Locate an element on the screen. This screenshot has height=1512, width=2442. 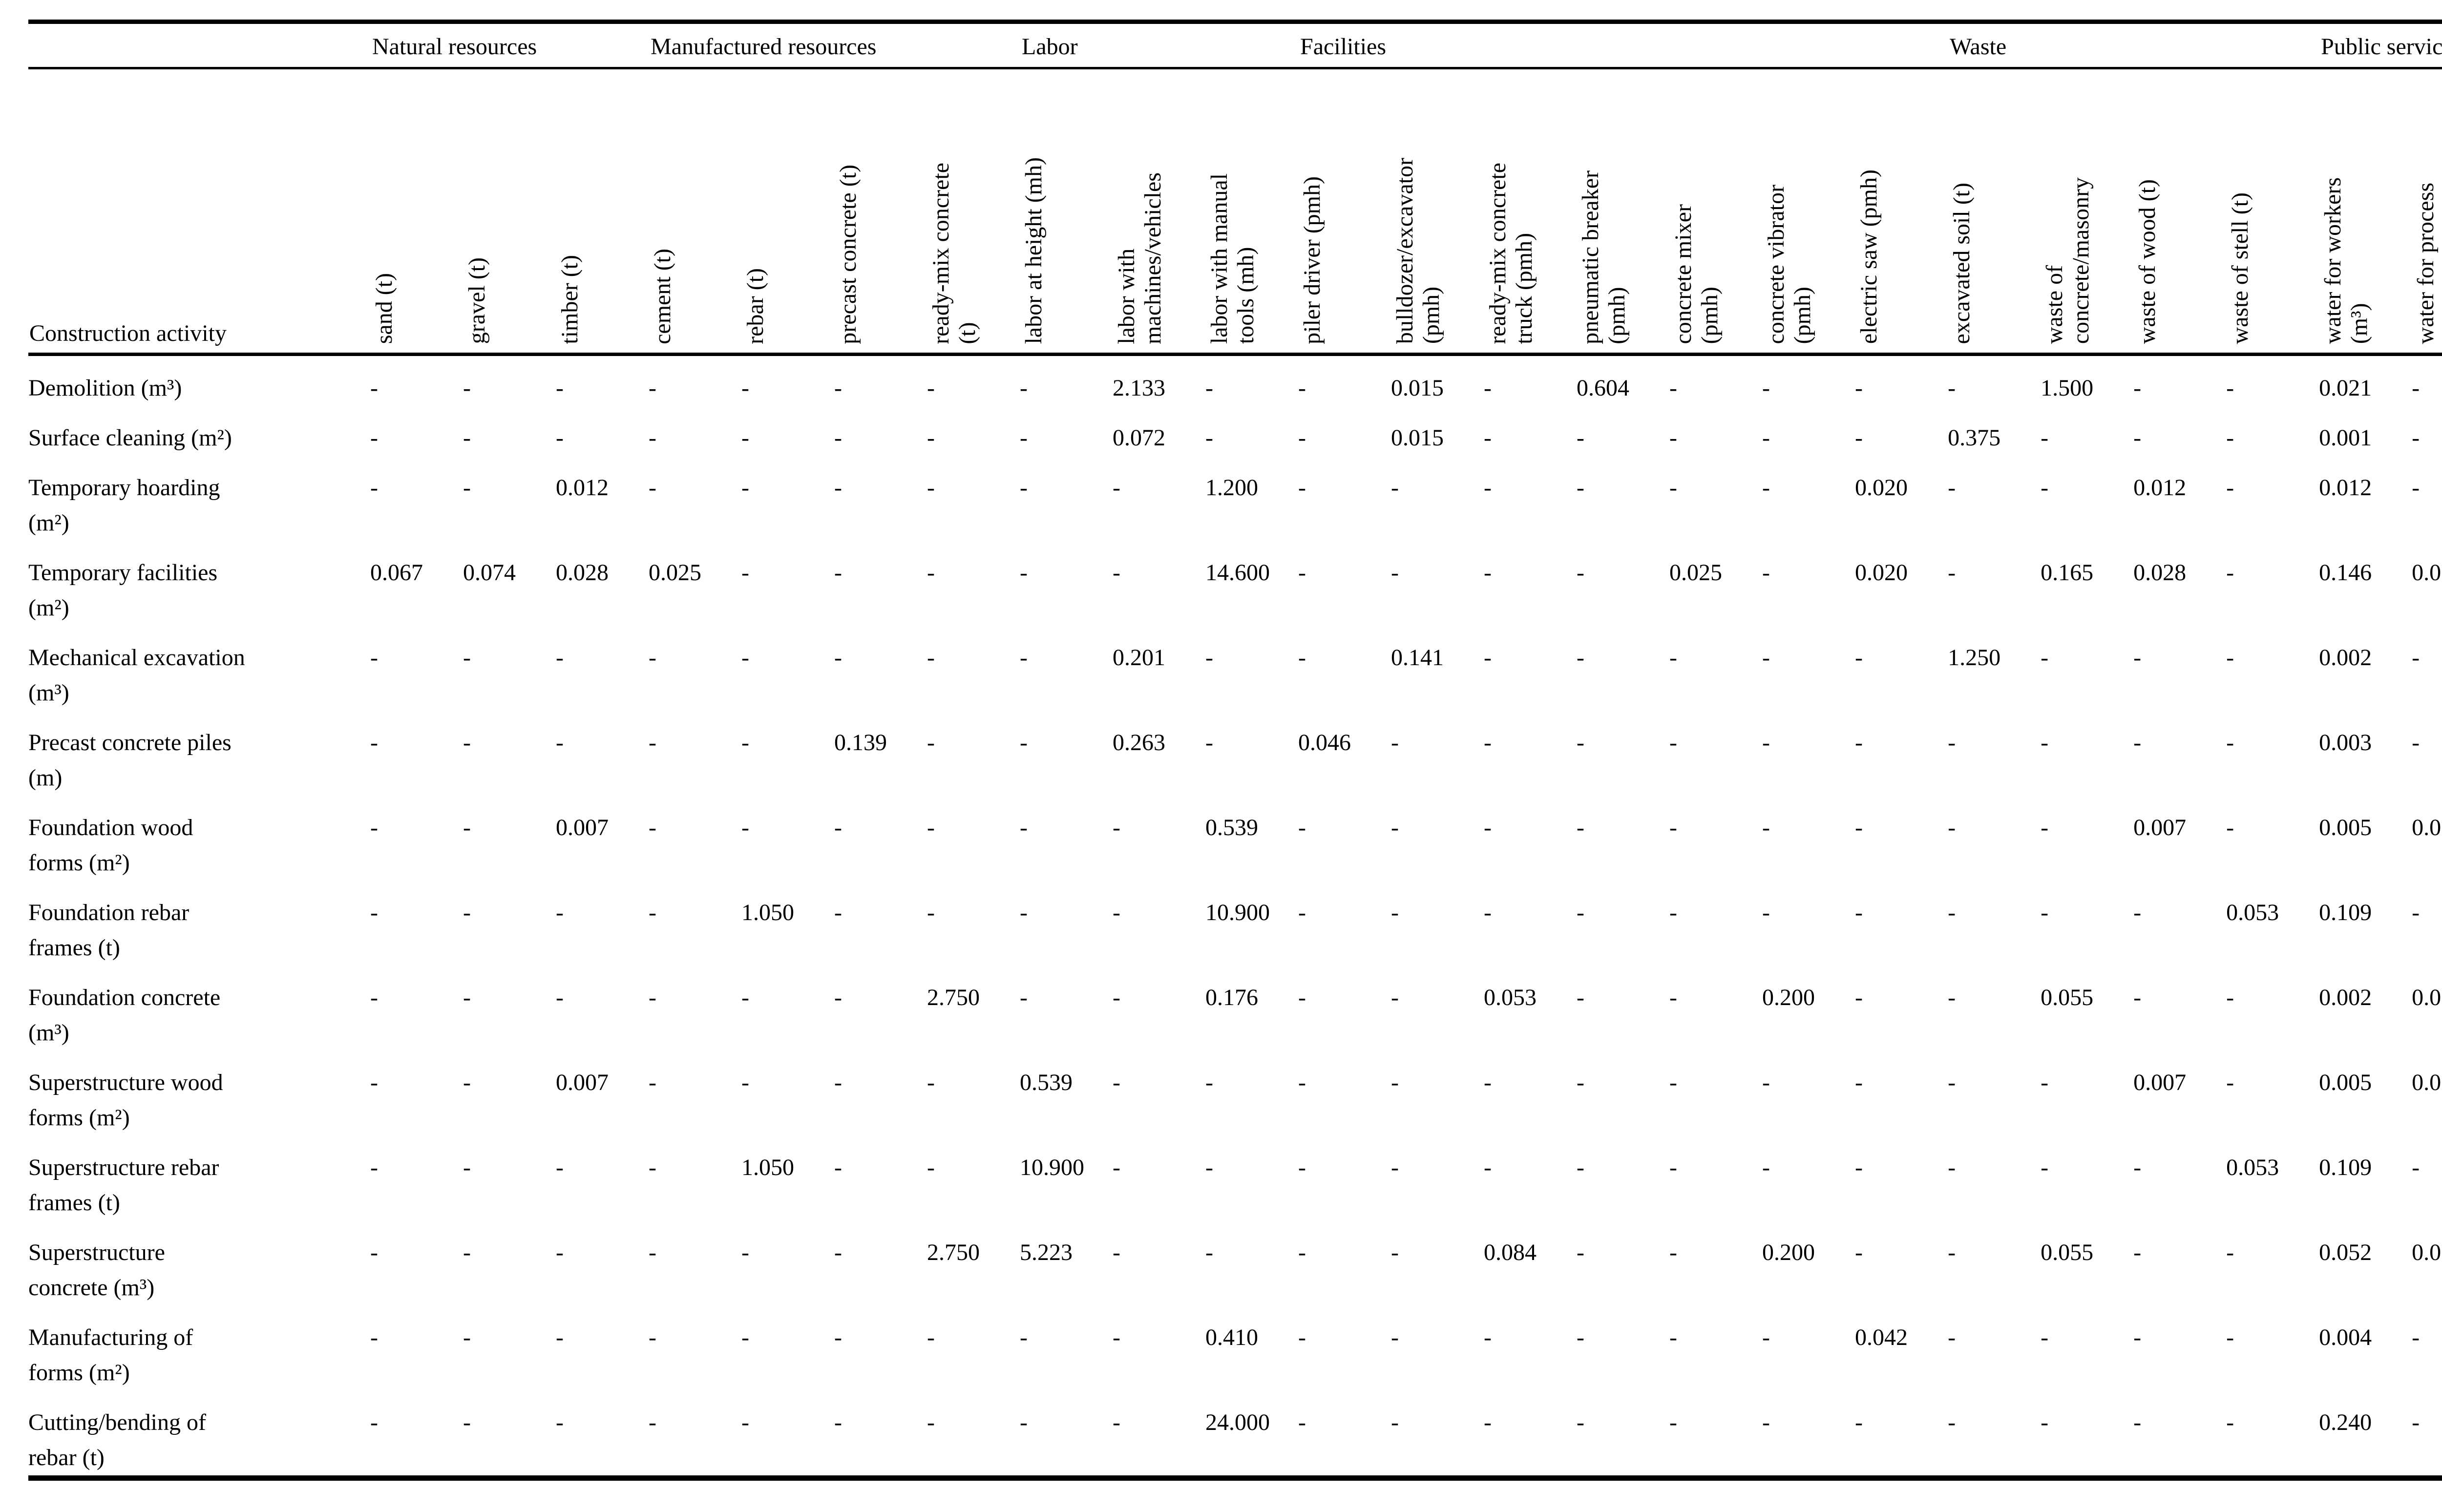
group-header-manufactured-resources: Manufactured resources is located at coordinates (834, 45).